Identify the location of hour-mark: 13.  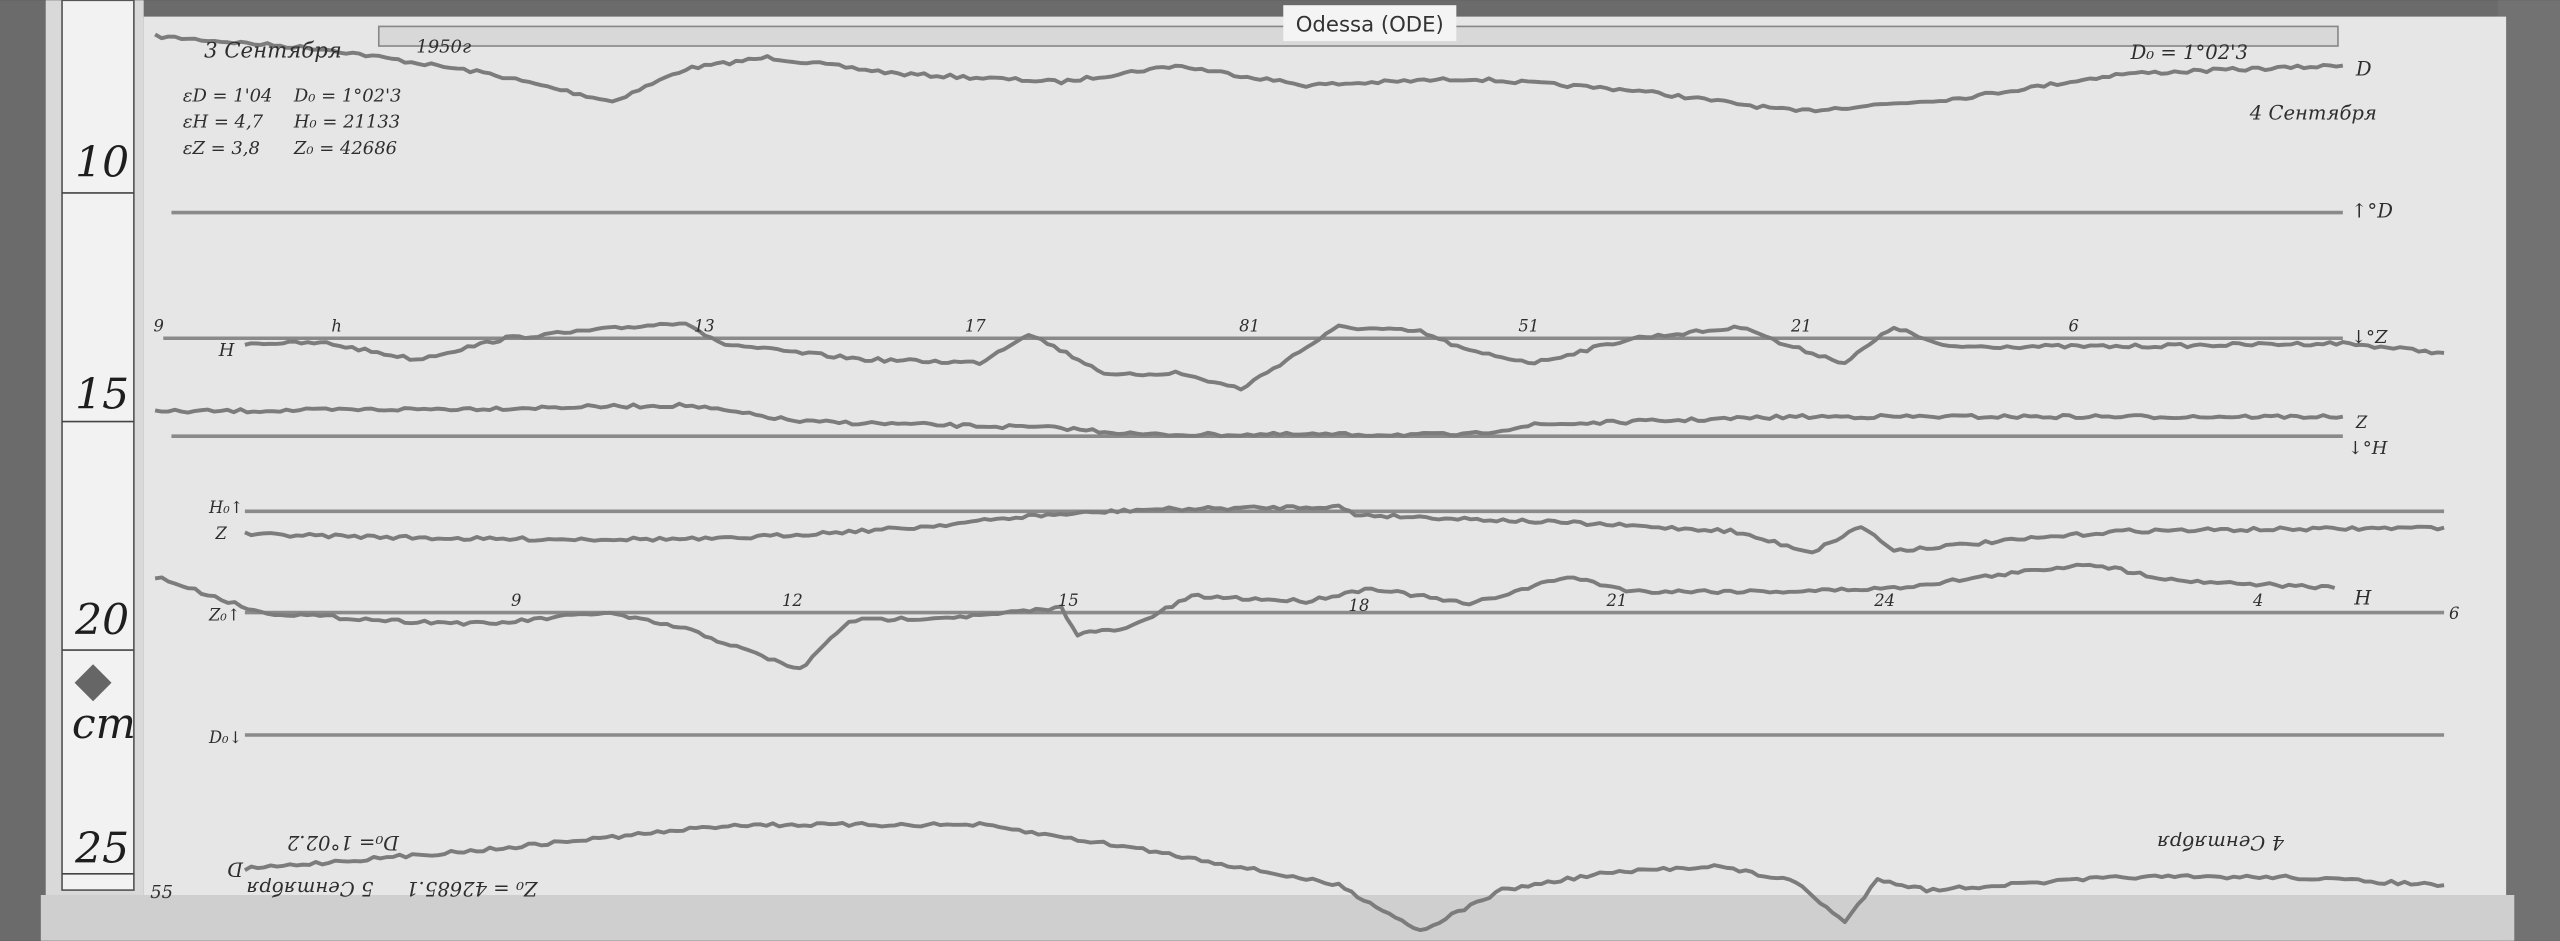
(704, 326).